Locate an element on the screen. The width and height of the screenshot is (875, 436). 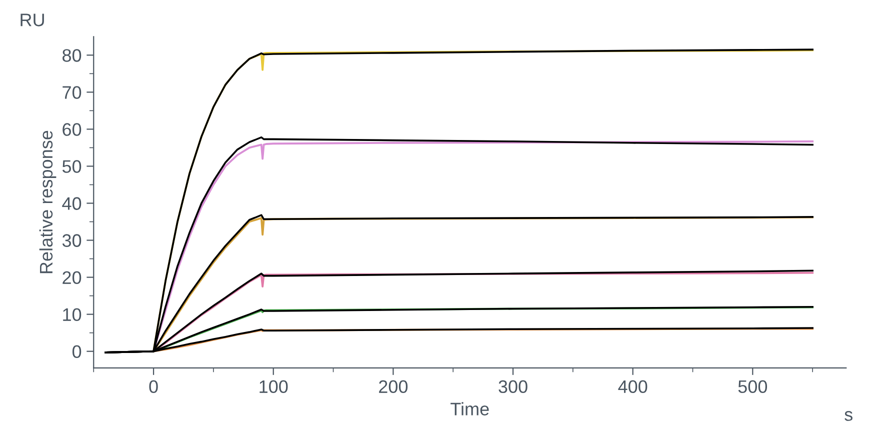
text: RU is located at coordinates (32, 20).